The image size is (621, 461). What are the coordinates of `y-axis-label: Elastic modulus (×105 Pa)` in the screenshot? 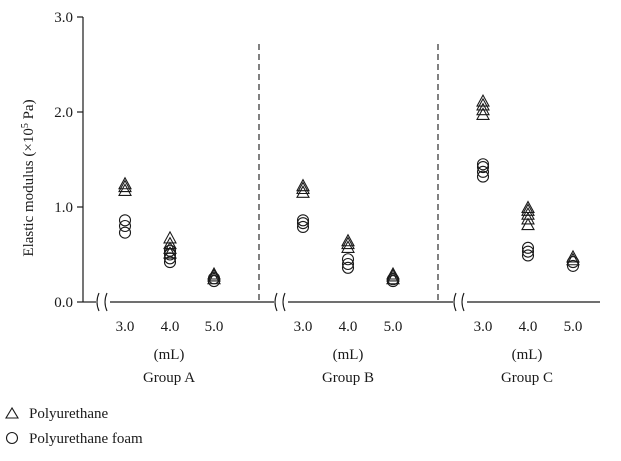 It's located at (29, 177).